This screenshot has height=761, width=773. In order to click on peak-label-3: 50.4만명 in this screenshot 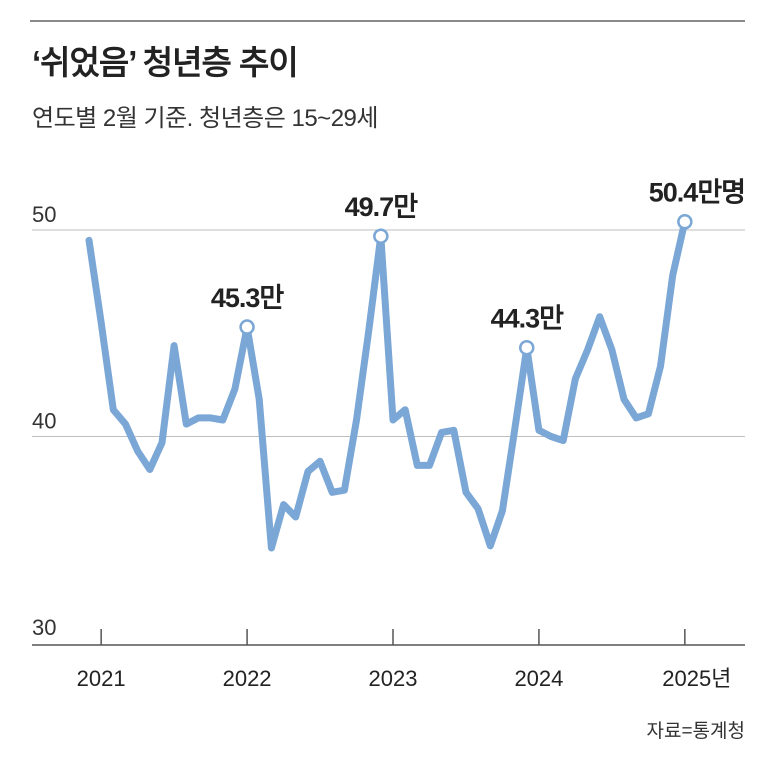, I will do `click(697, 193)`.